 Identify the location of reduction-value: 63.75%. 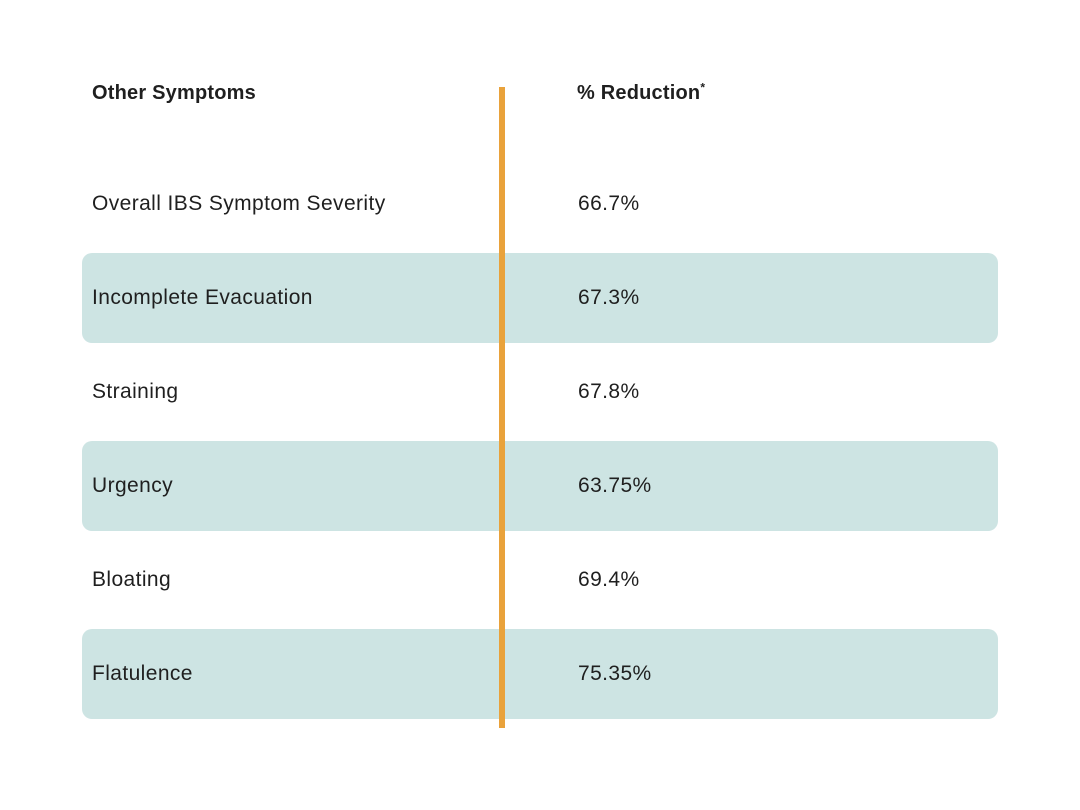
(615, 485).